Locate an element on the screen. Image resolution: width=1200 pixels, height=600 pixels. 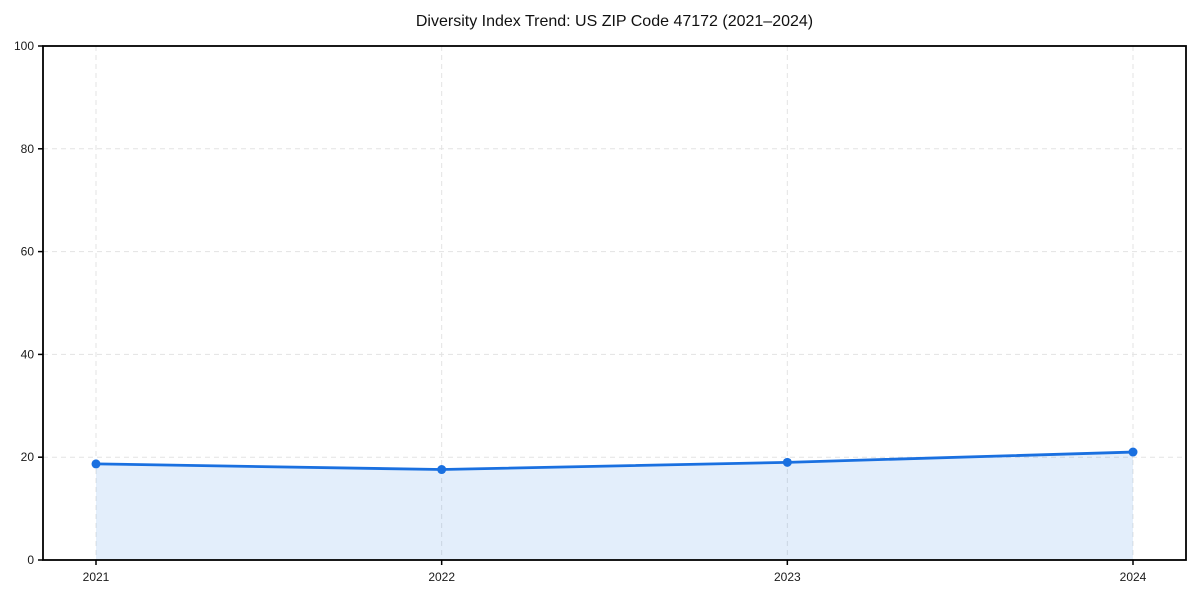
y-tick-label: 60 is located at coordinates (28, 252).